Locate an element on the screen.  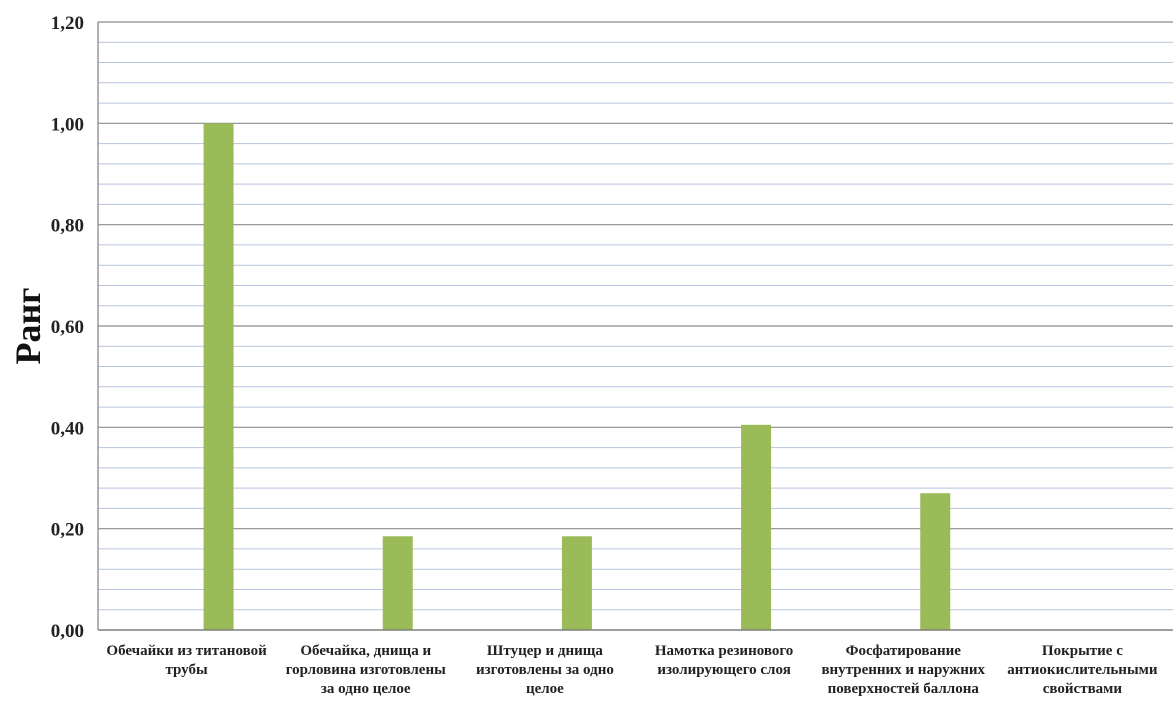
y-tick-labels: 0,00 0,20 0,40 0,60 0,80 1,00 1,20 is located at coordinates (67, 327).